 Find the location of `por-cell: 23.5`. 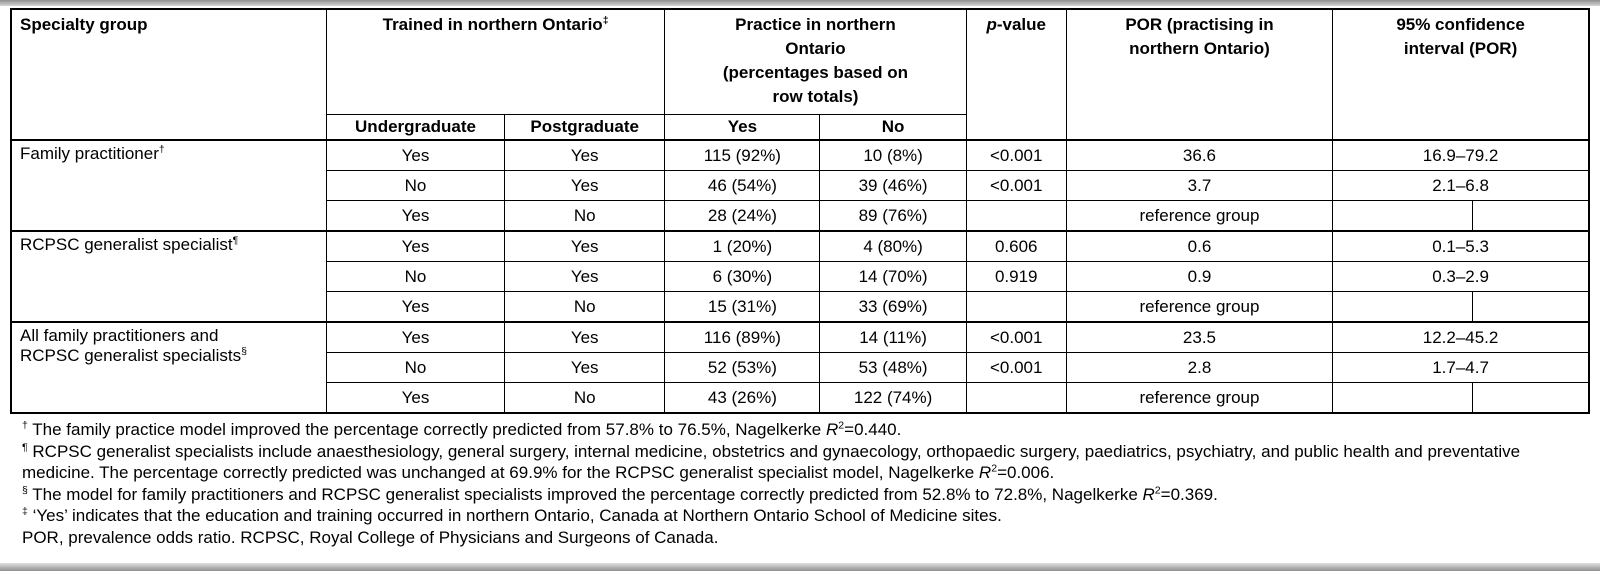

por-cell: 23.5 is located at coordinates (1199, 337).